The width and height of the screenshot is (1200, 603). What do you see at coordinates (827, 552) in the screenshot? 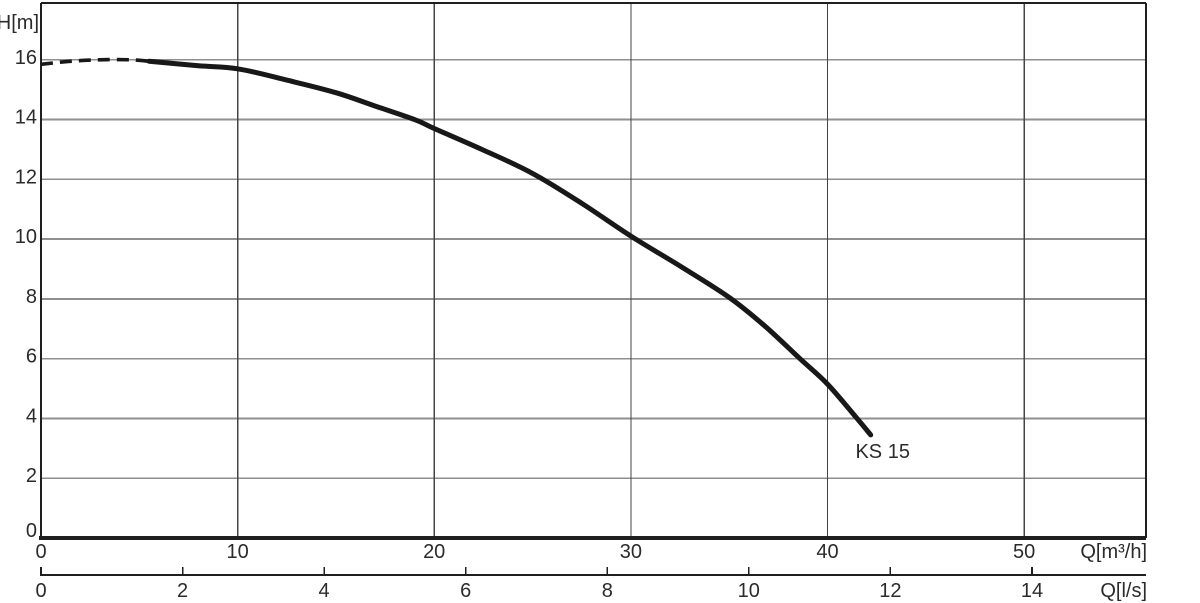
I see `x-primary-tick-label: 40` at bounding box center [827, 552].